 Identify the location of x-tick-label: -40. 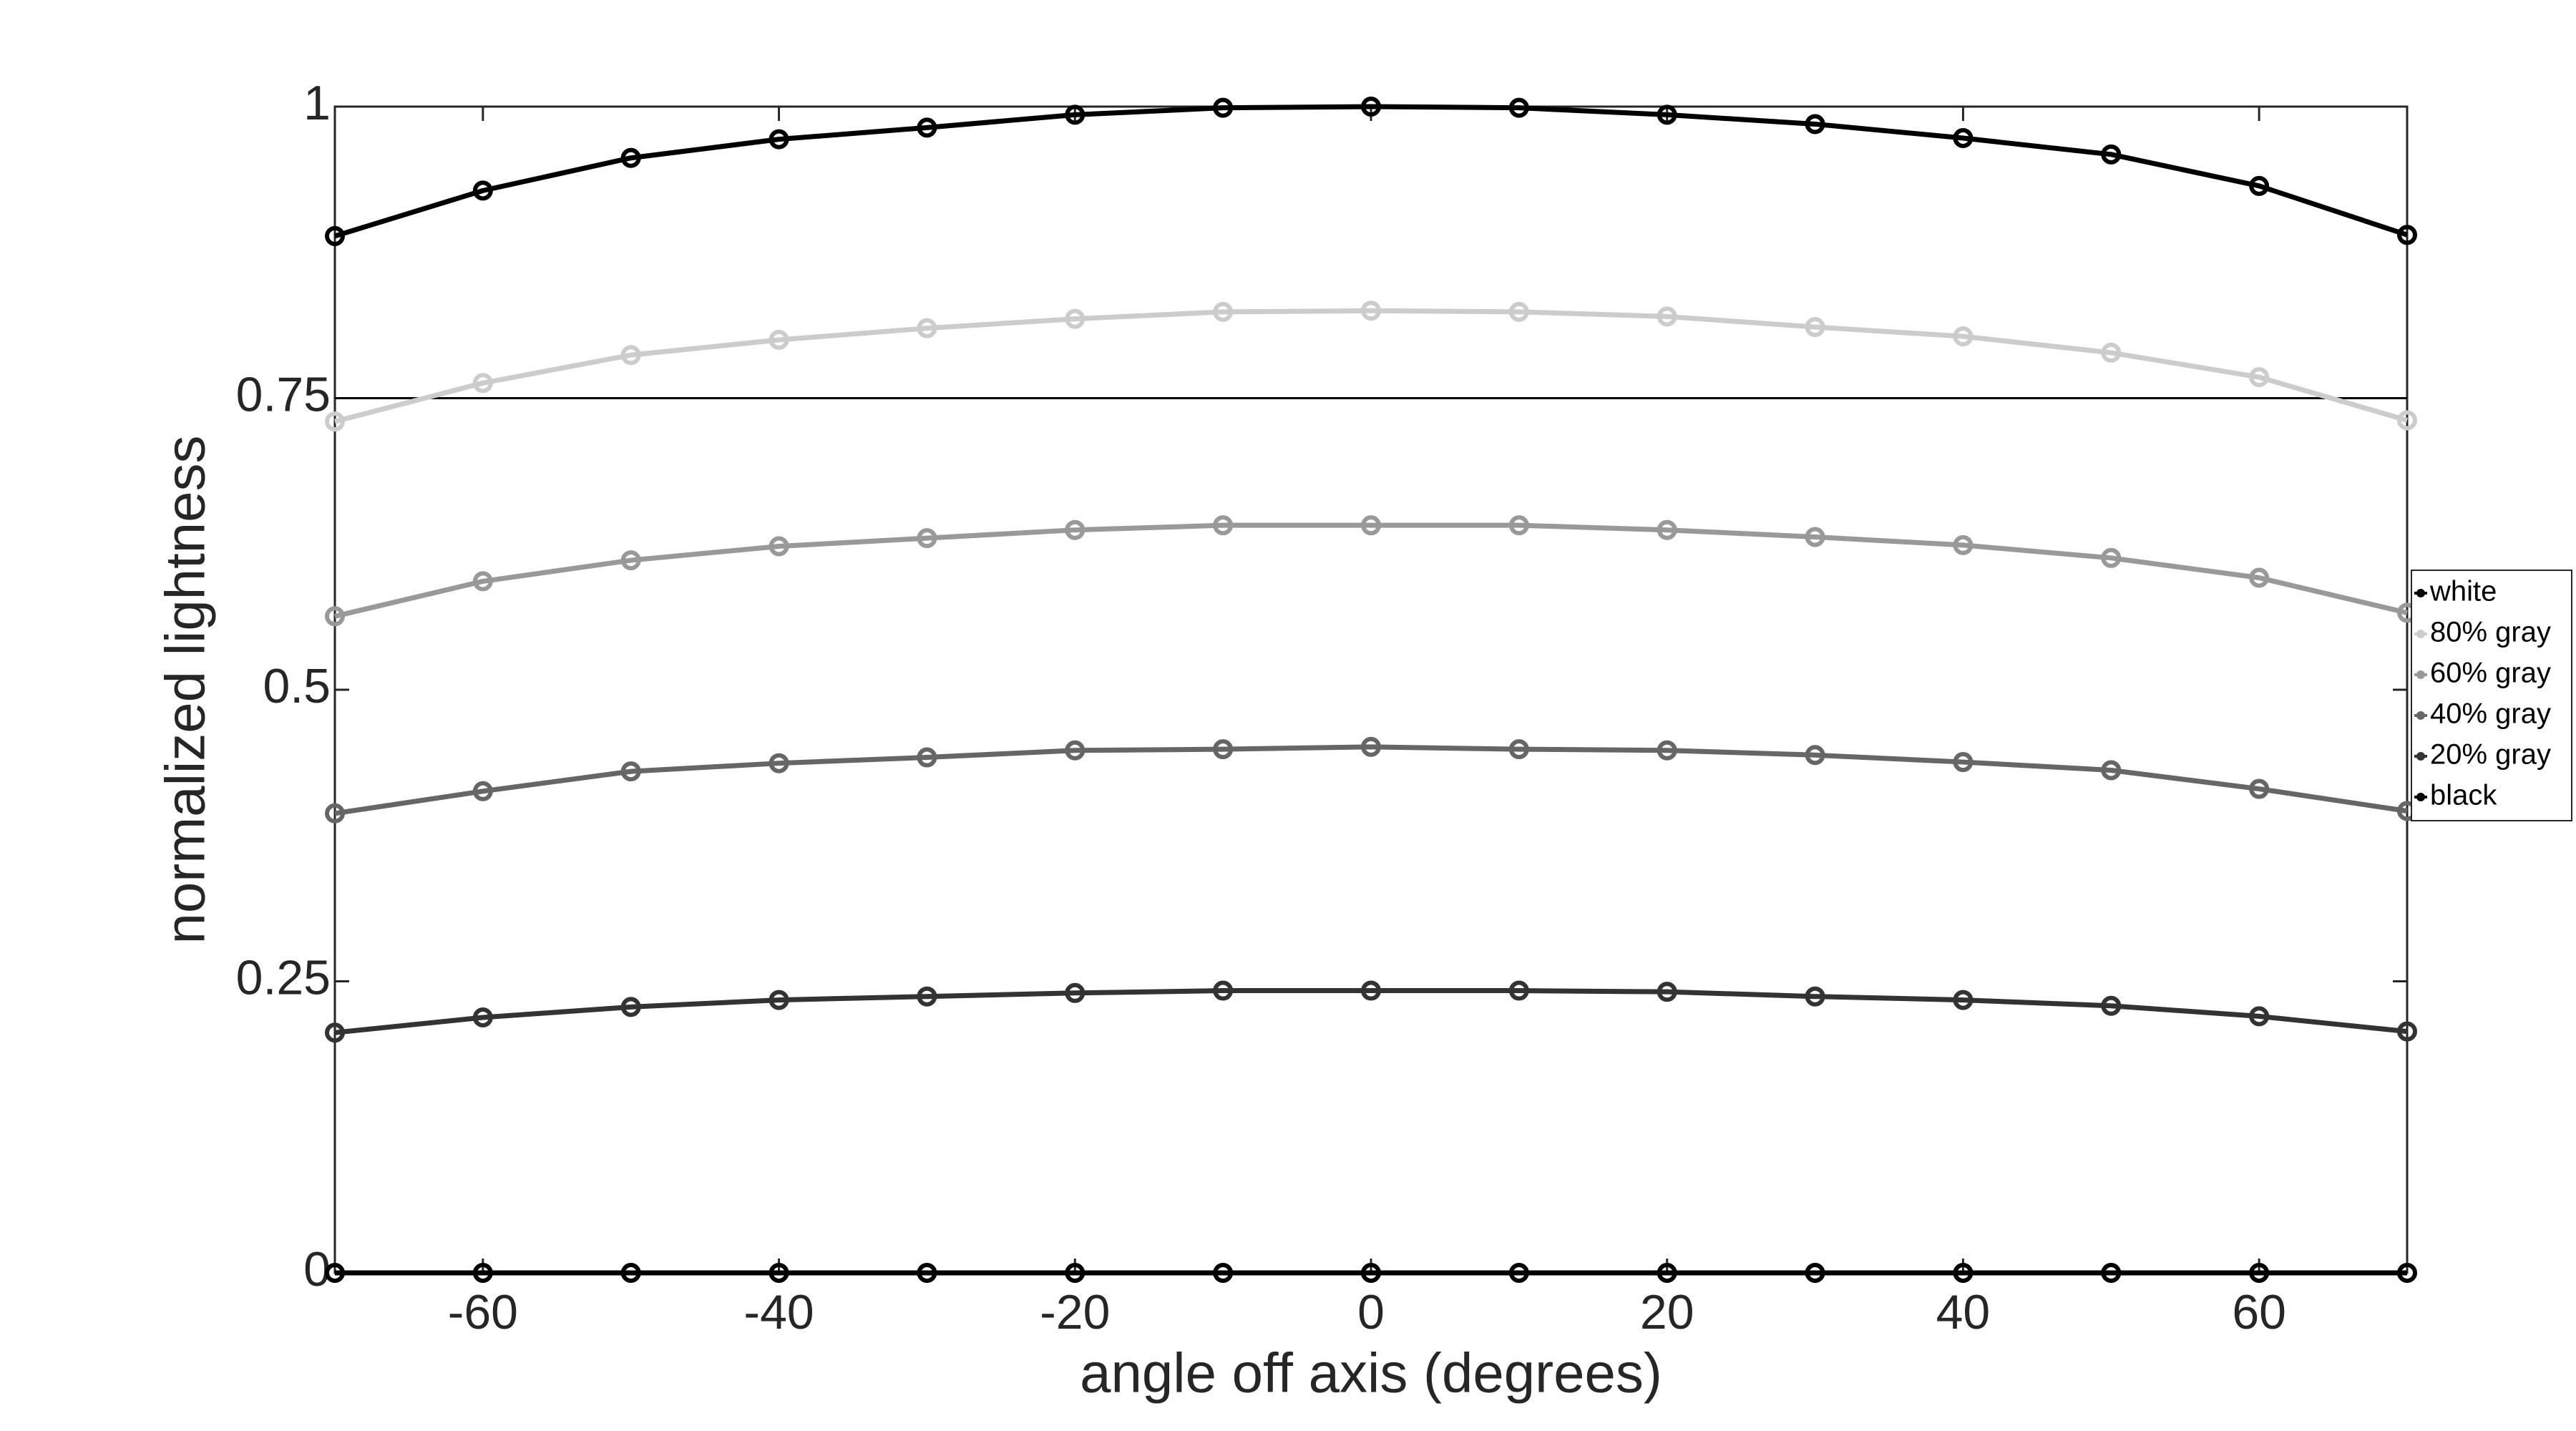
(778, 1312).